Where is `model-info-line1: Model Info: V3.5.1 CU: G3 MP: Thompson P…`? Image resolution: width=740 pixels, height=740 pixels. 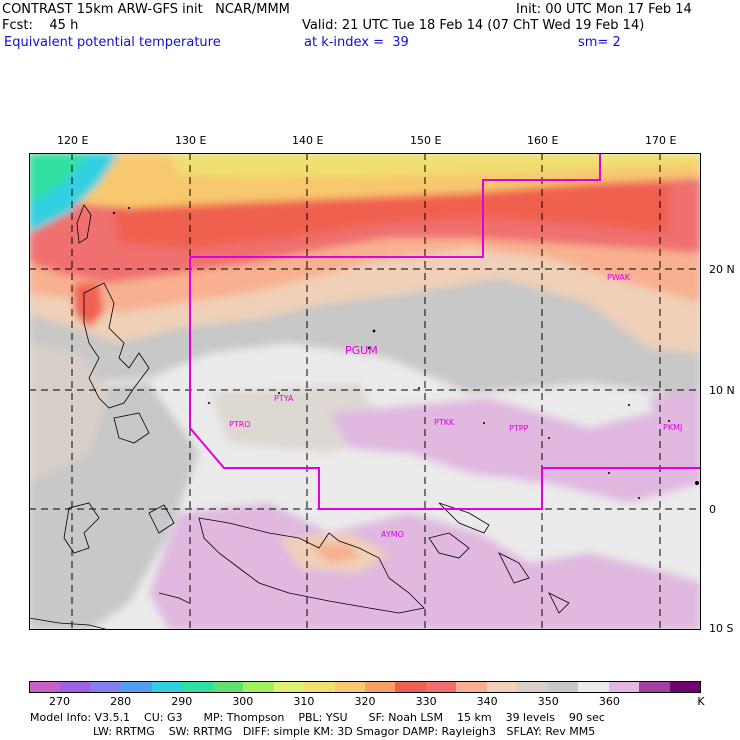
model-info-line1: Model Info: V3.5.1 CU: G3 MP: Thompson P… is located at coordinates (317, 717).